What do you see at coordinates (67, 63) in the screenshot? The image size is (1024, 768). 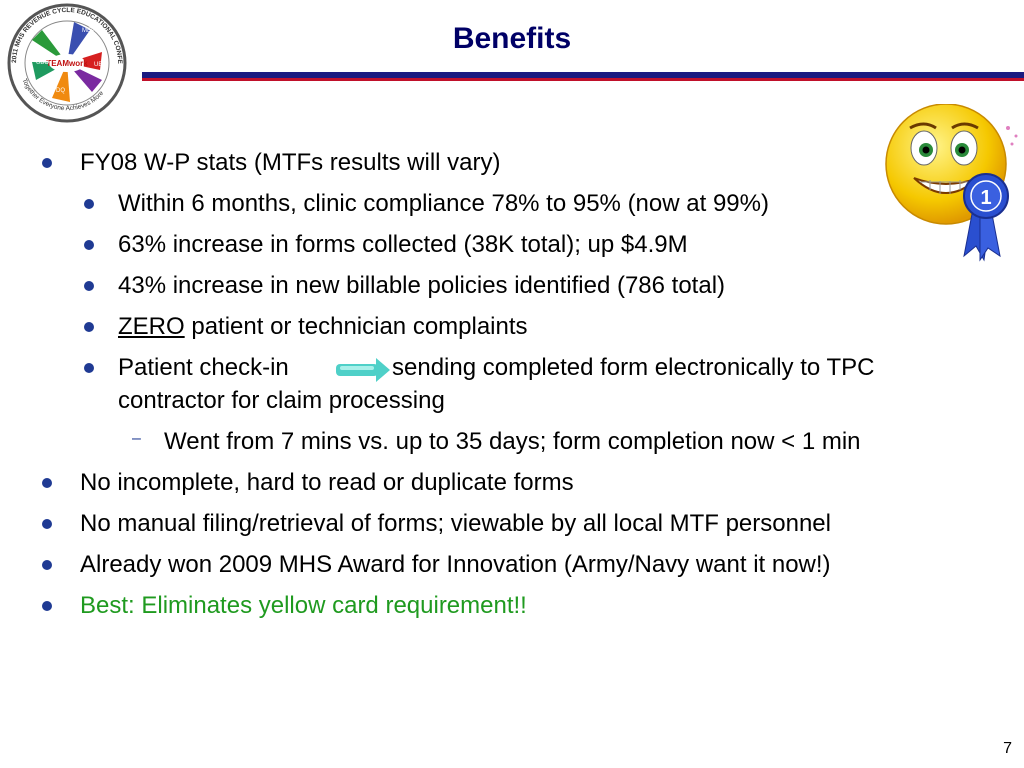 I see `svg-text: TEAMwork` at bounding box center [67, 63].